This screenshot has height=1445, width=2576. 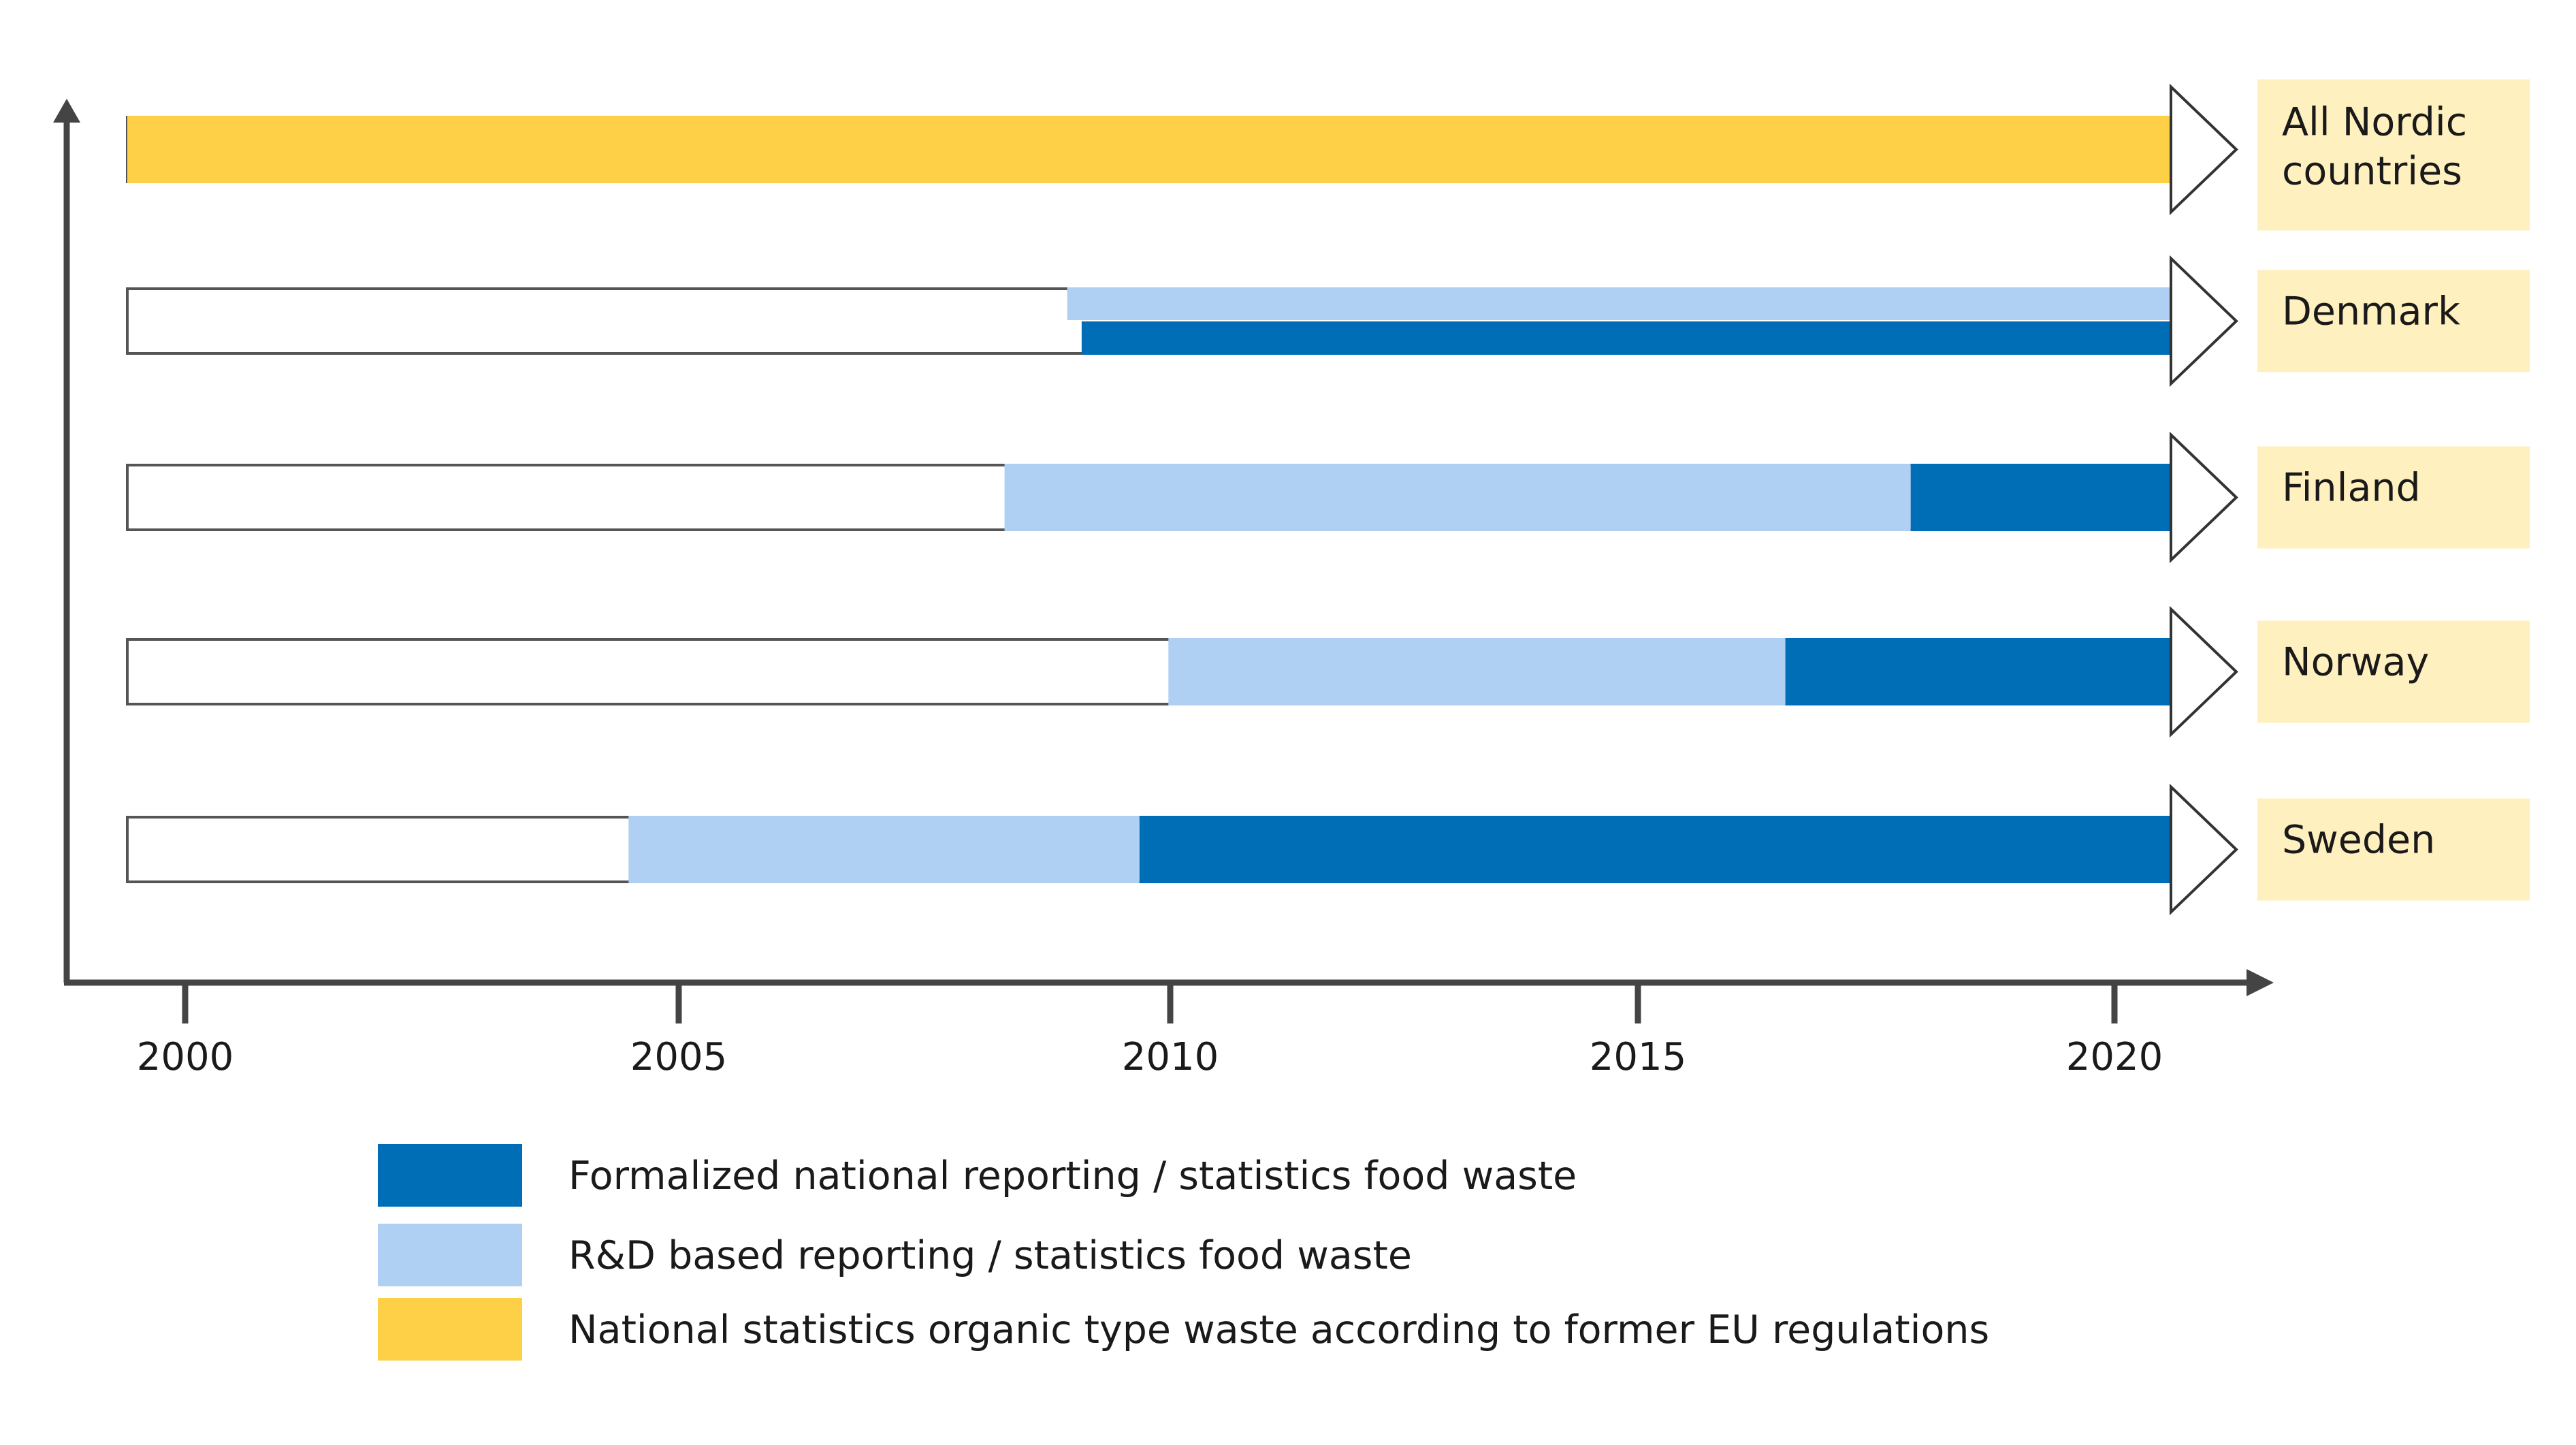 What do you see at coordinates (2261, 982) in the screenshot?
I see `x-axis-arrow` at bounding box center [2261, 982].